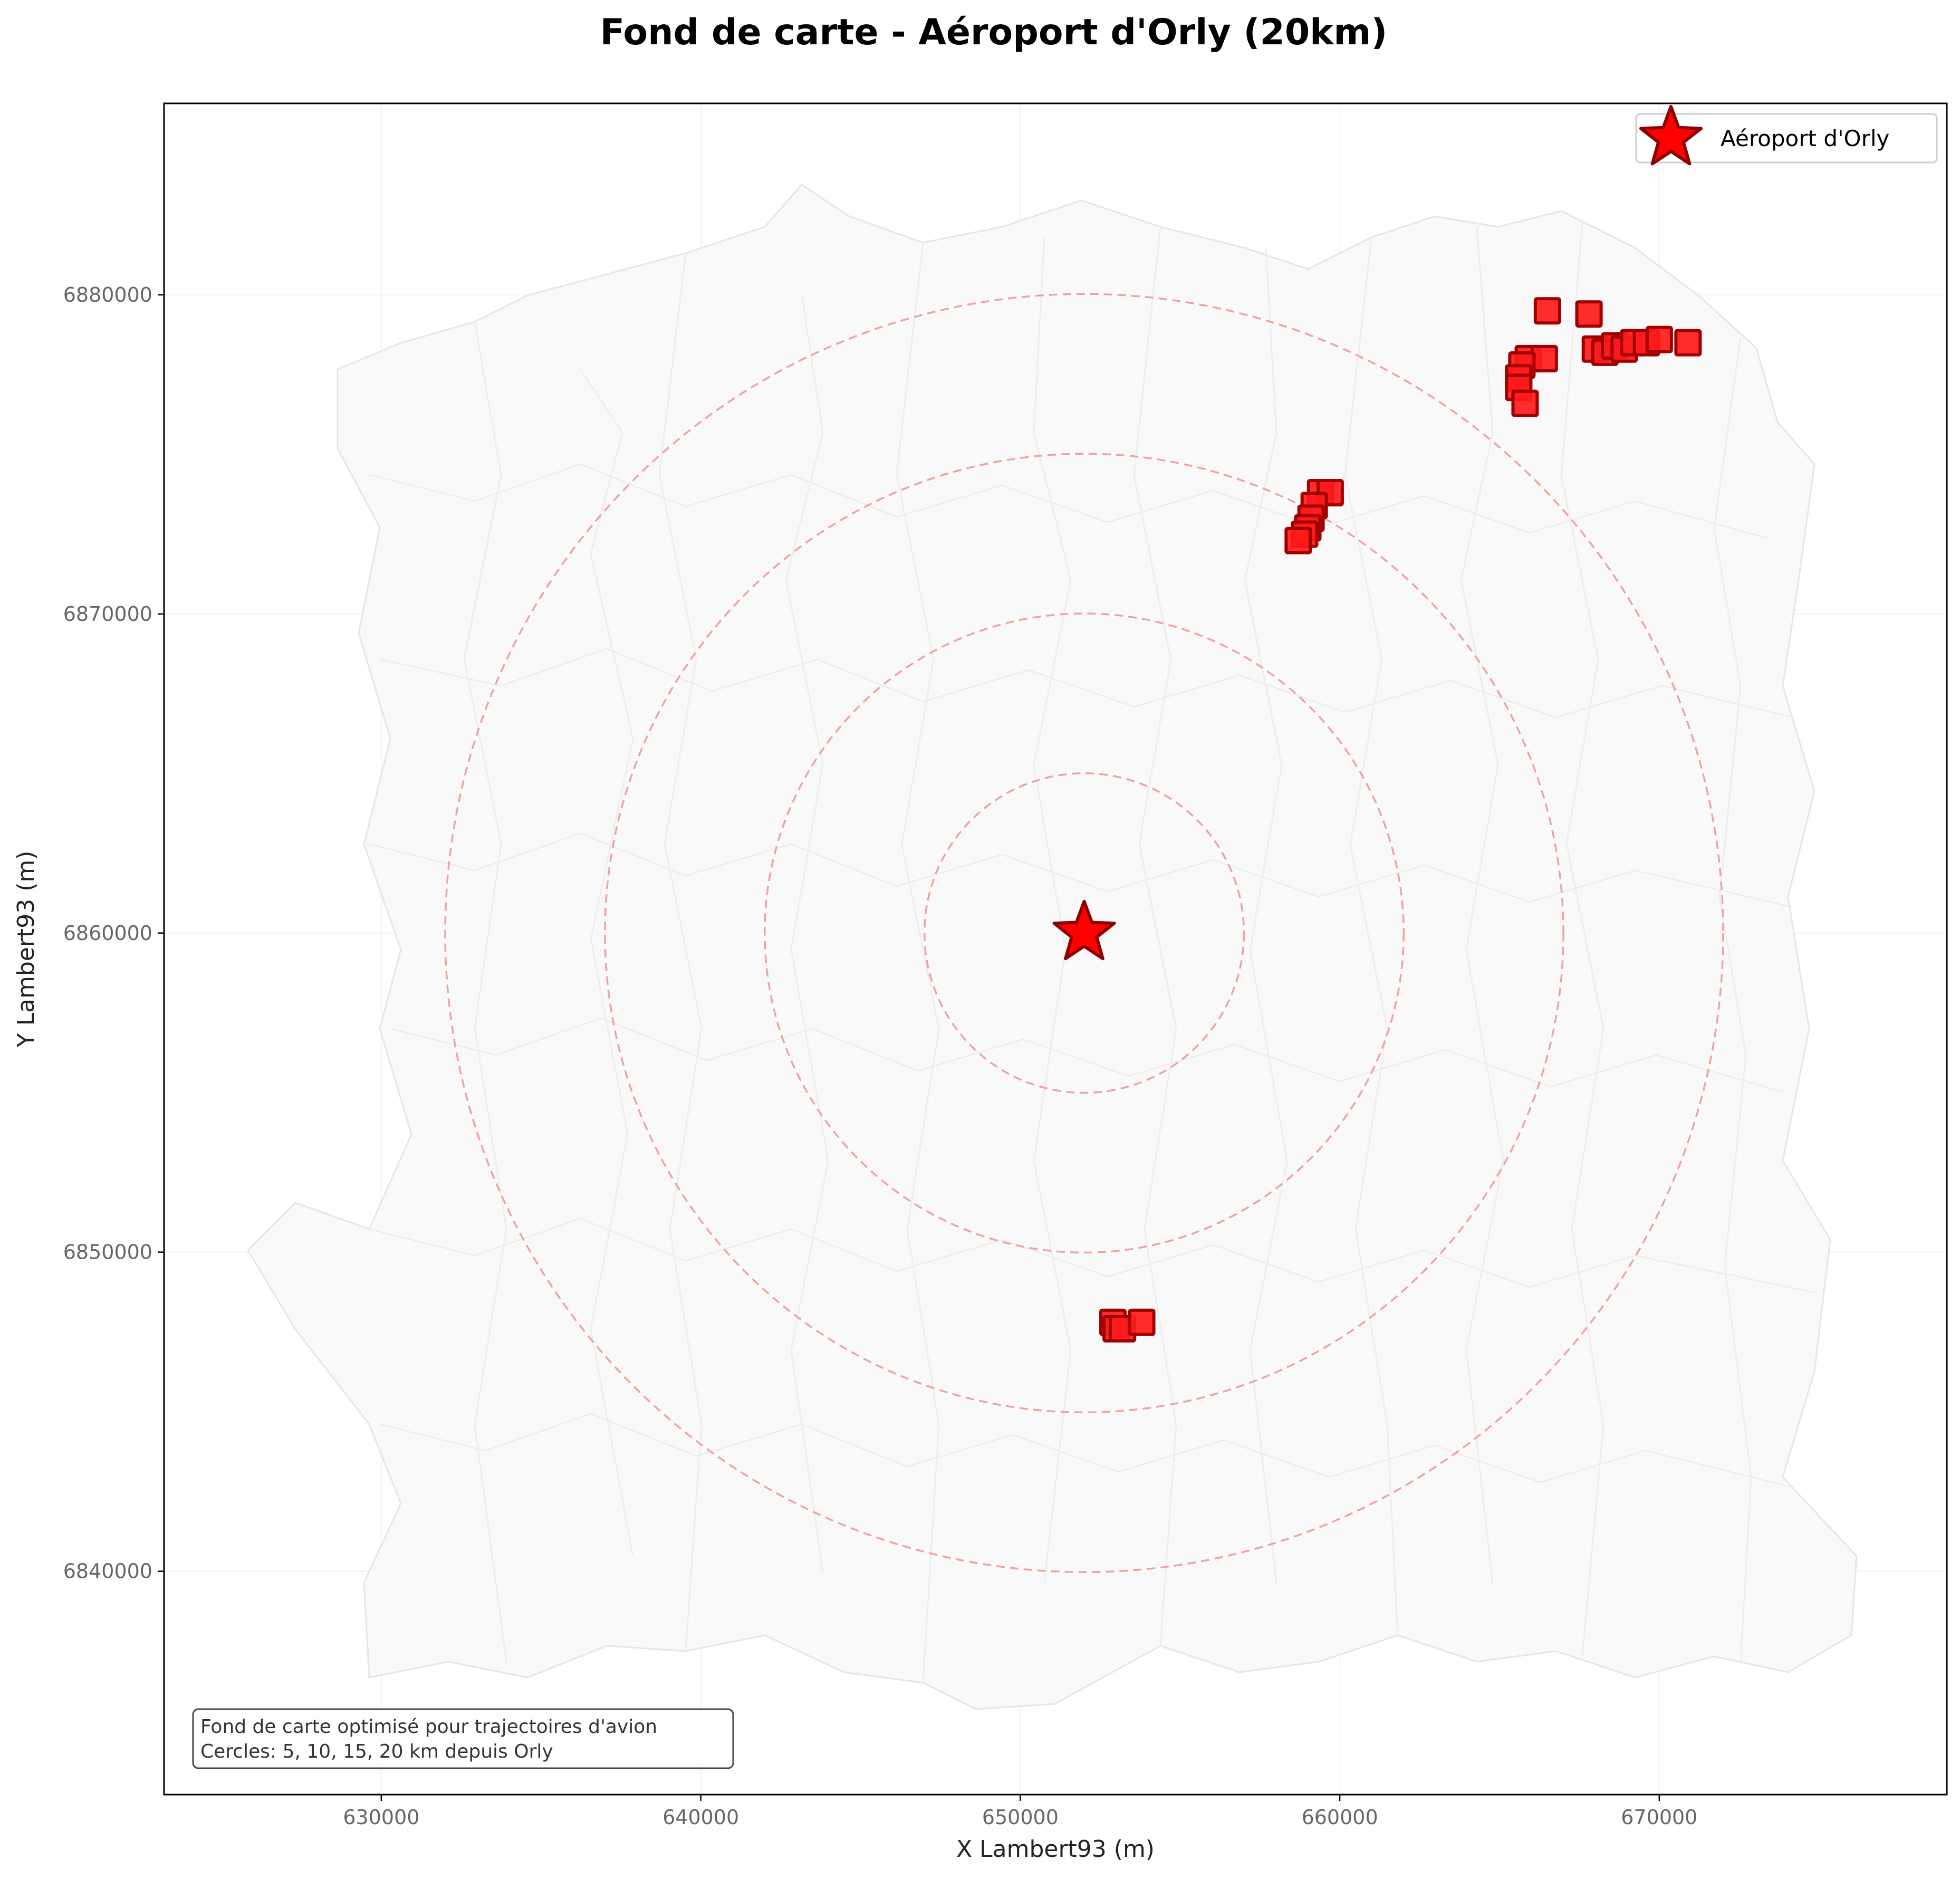 The width and height of the screenshot is (1960, 1879). What do you see at coordinates (1340, 1818) in the screenshot?
I see `x-tick-label: 660000` at bounding box center [1340, 1818].